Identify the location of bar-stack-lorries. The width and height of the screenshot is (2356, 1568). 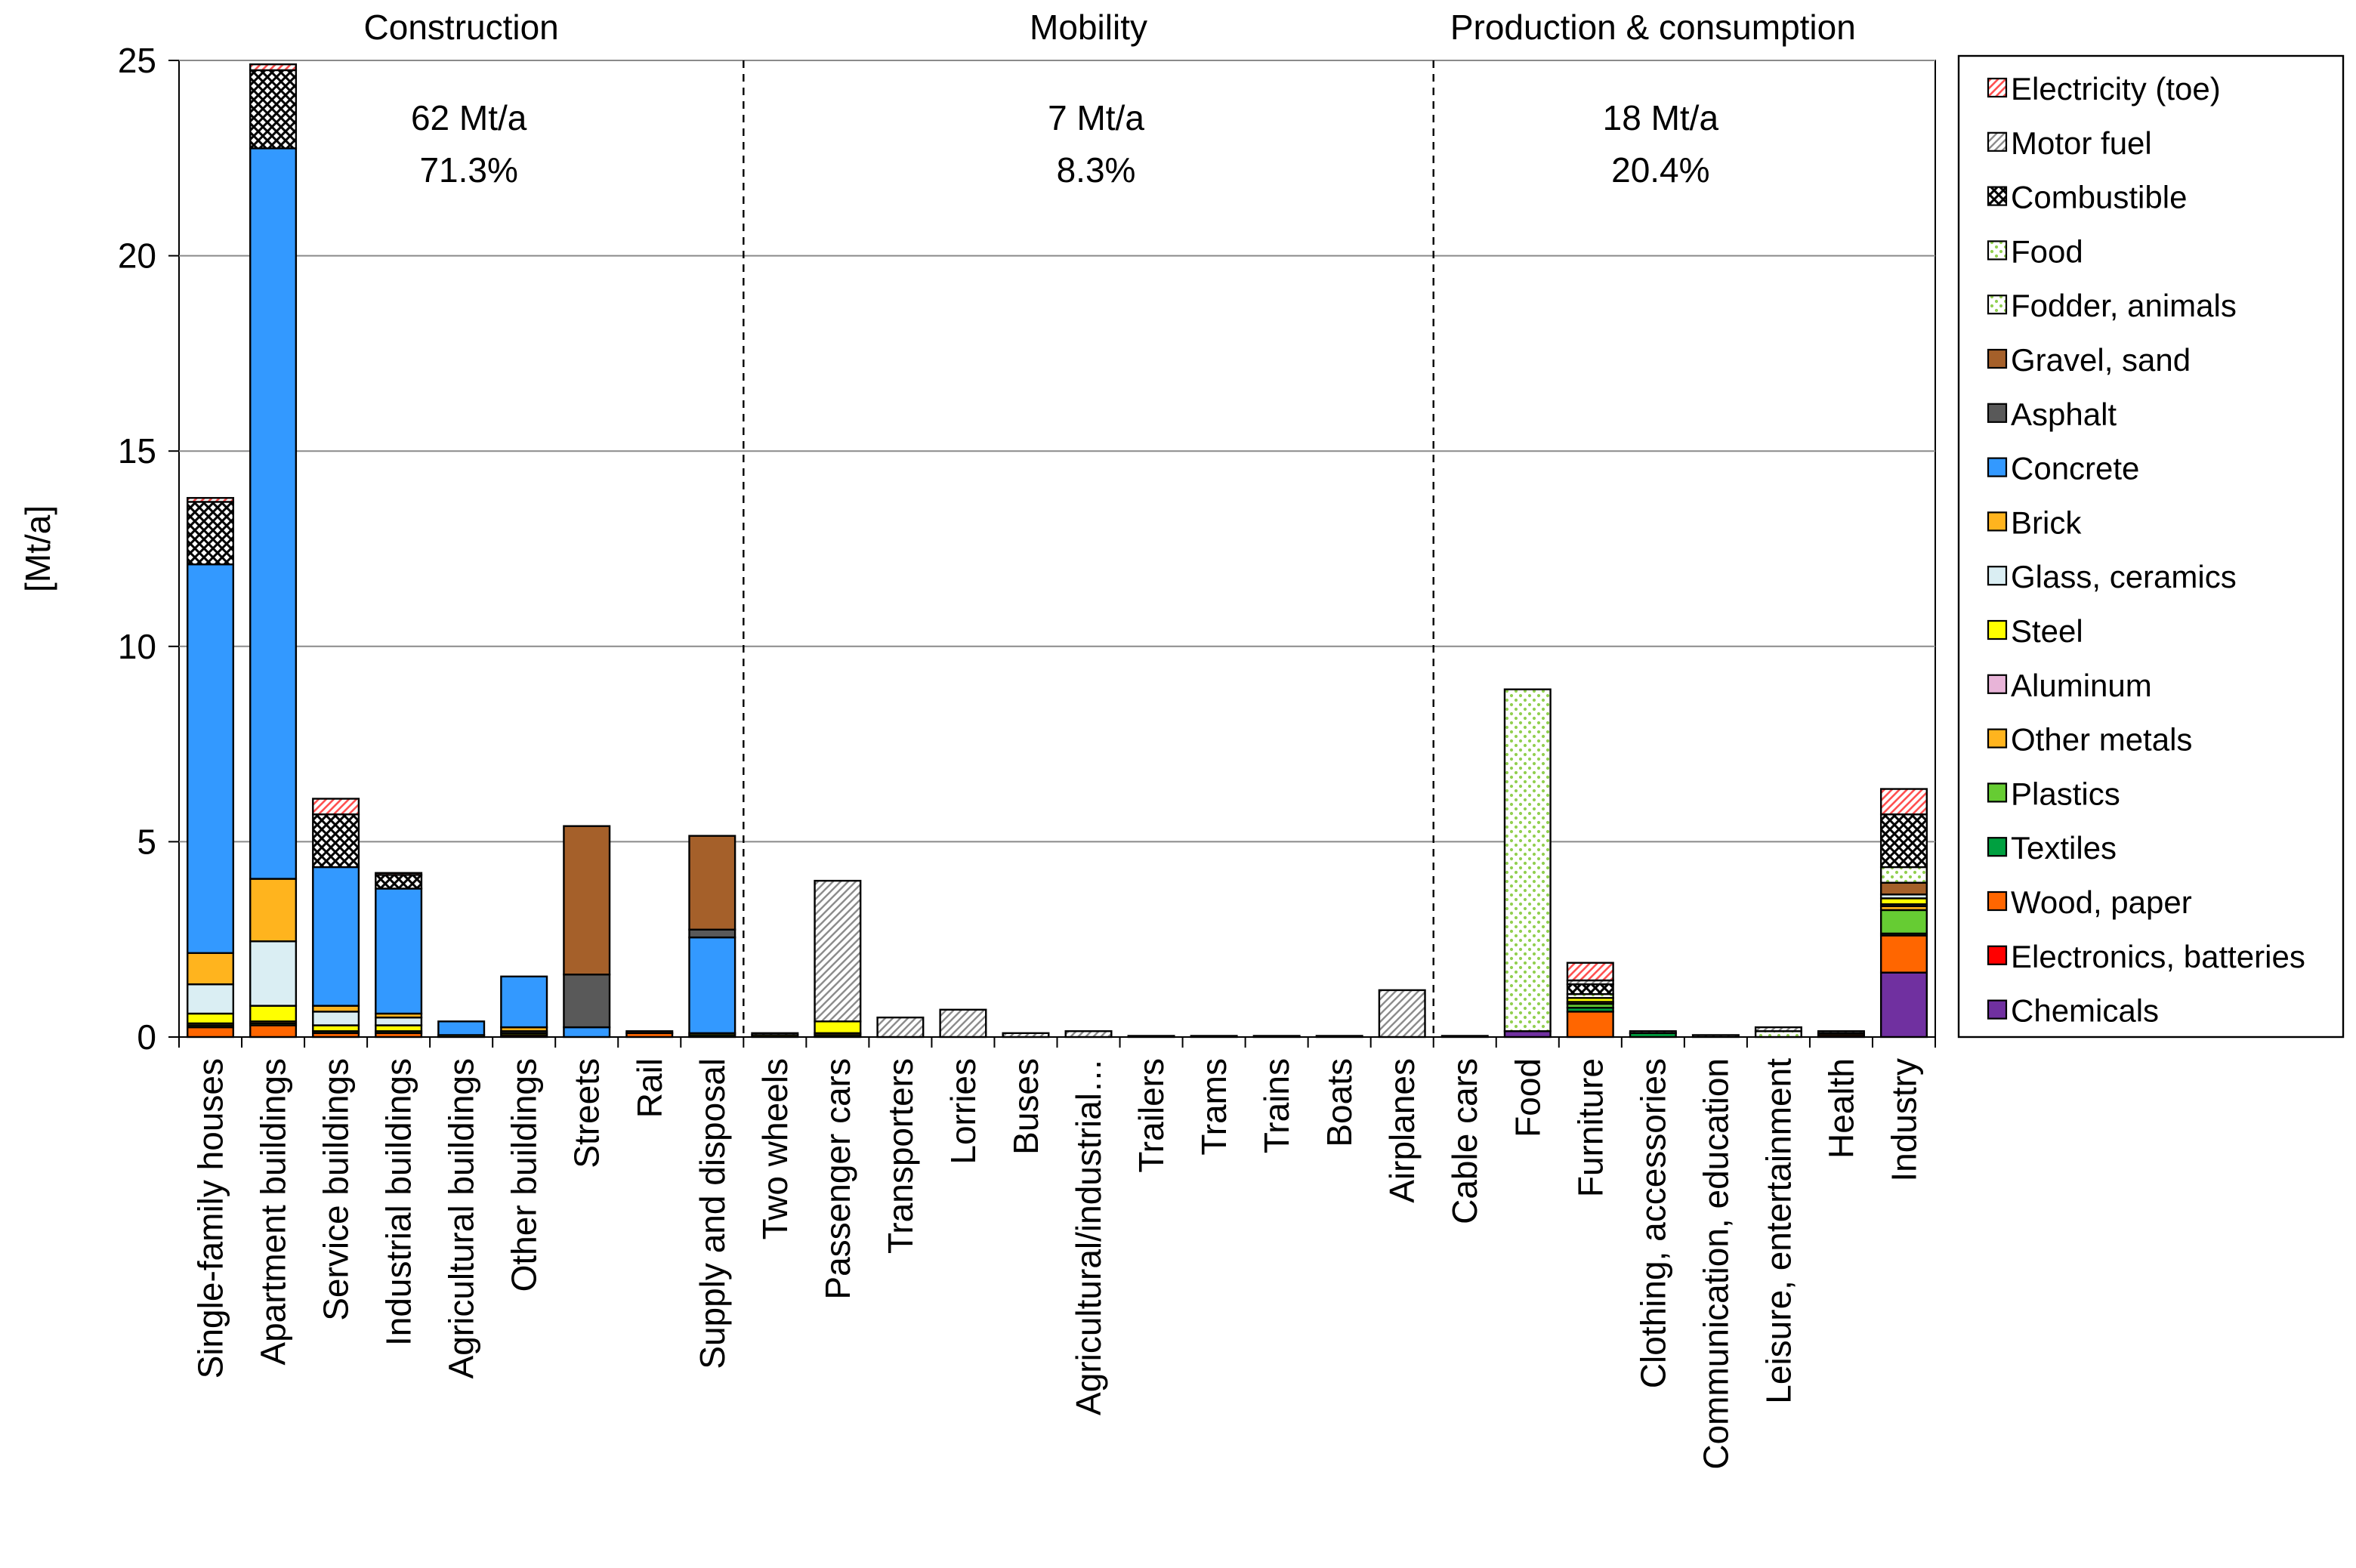
(963, 1024).